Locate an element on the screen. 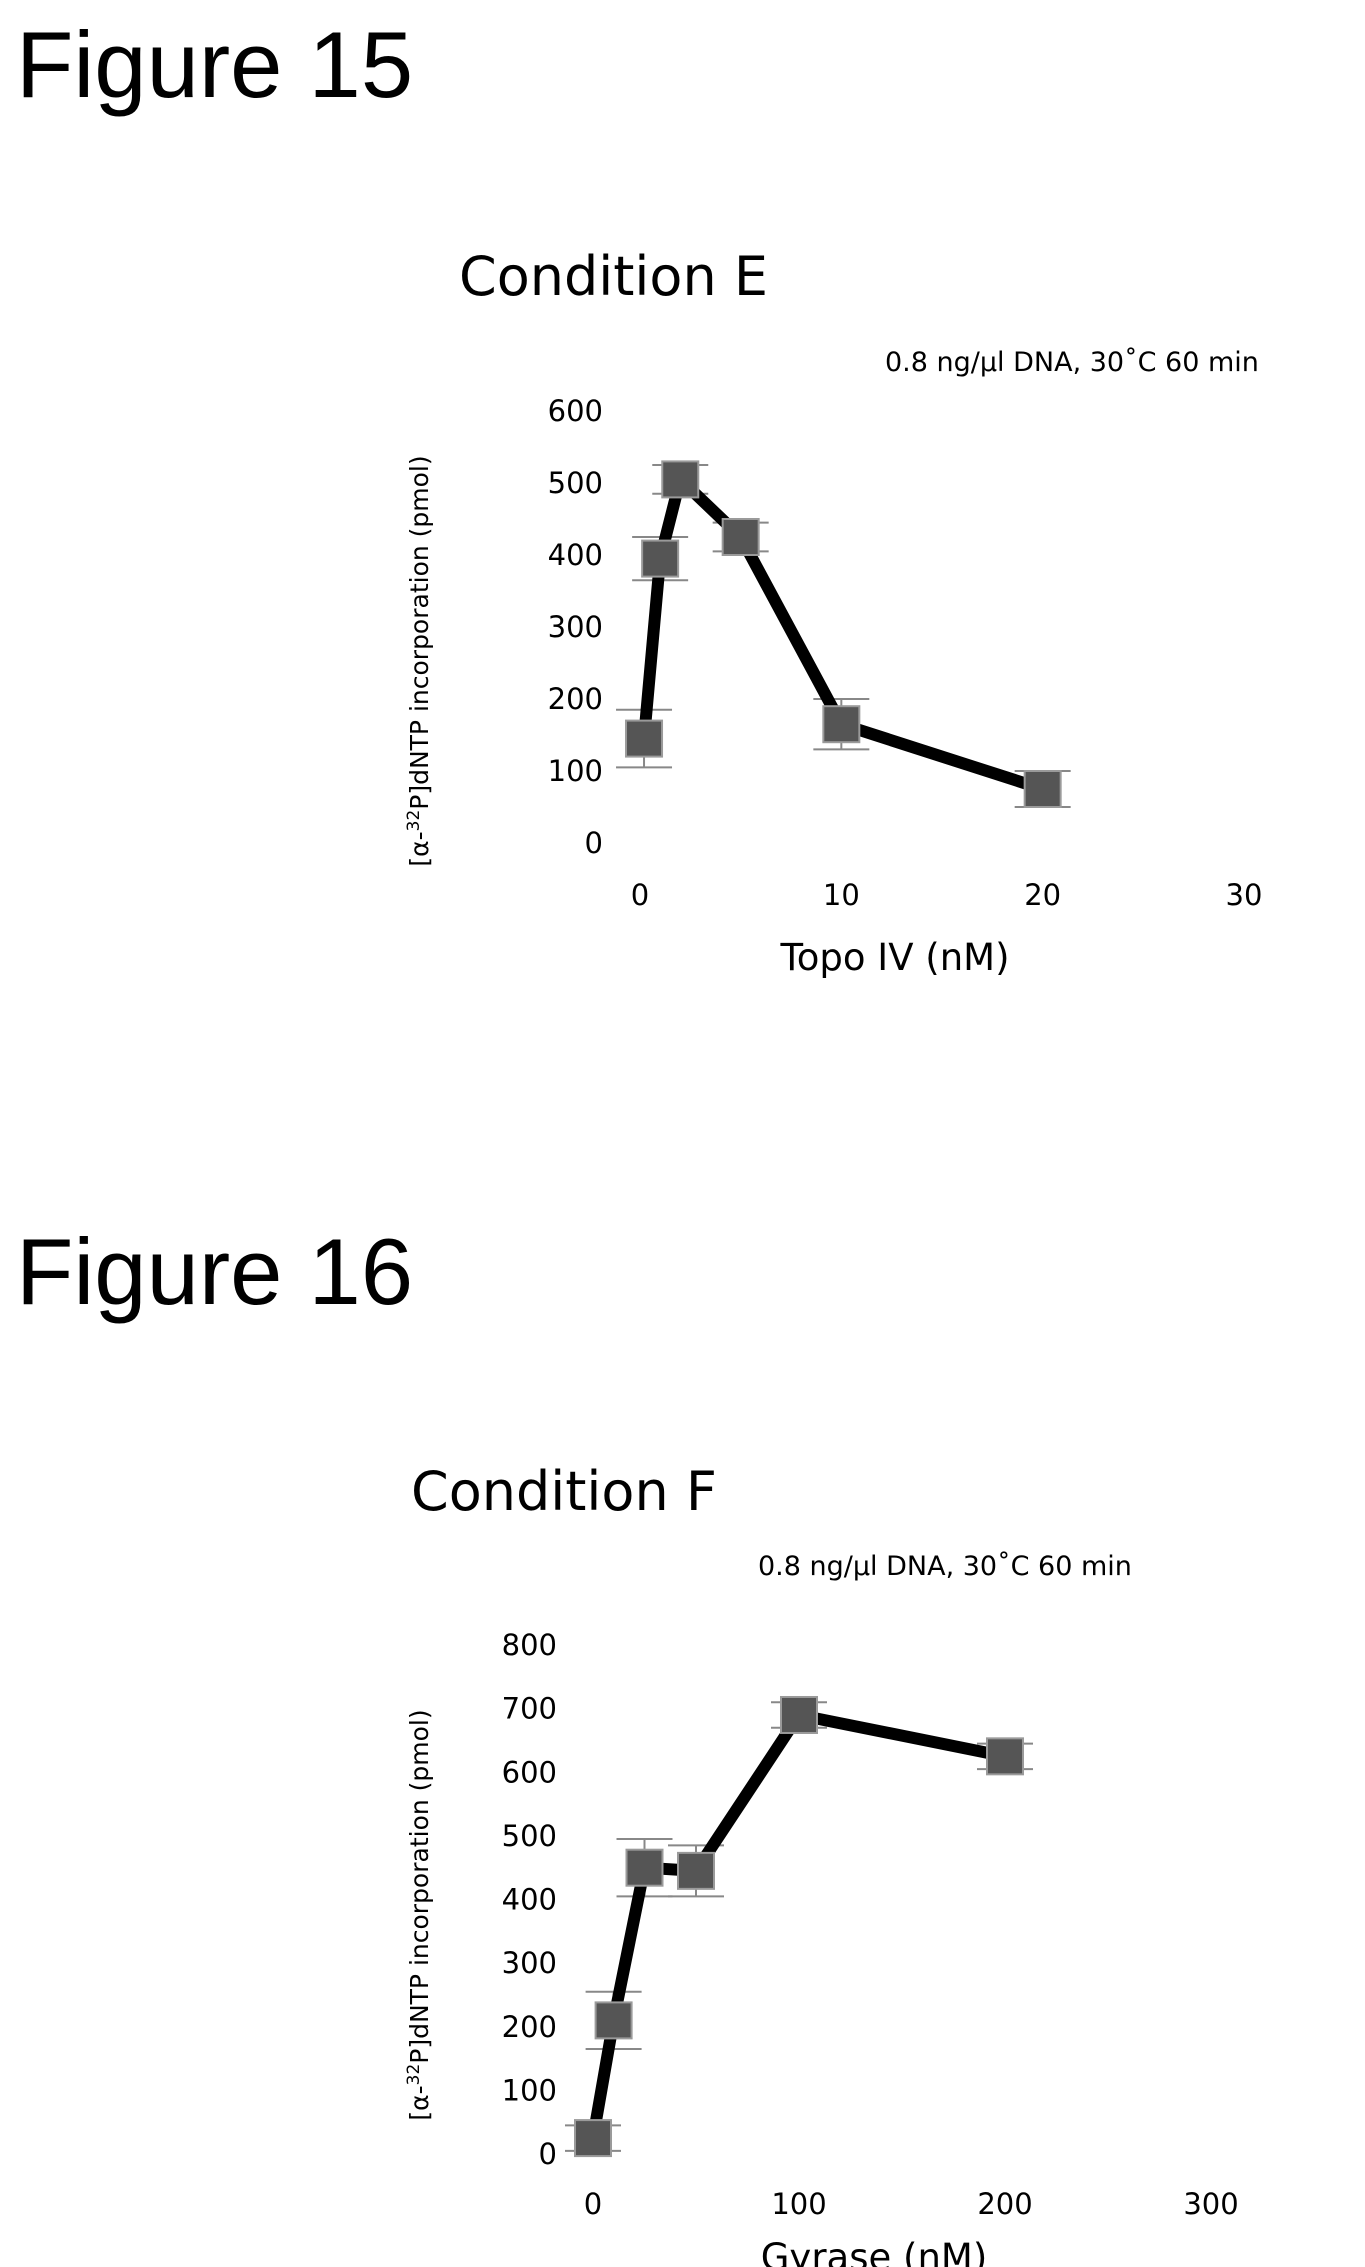  x-tick-label: 200 is located at coordinates (1004, 2204).